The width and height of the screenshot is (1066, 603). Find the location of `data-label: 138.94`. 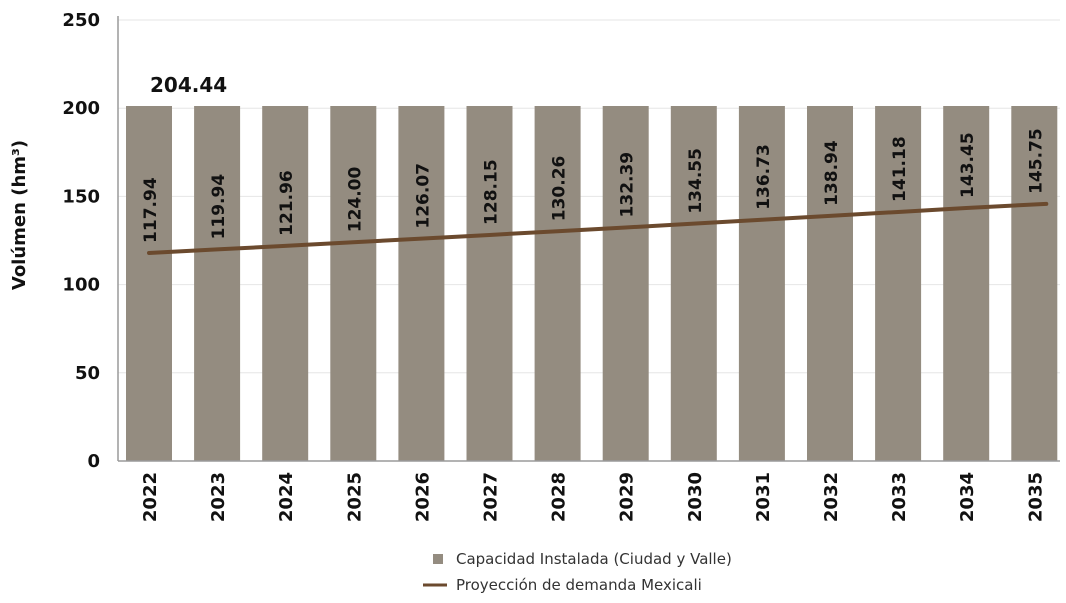

data-label: 138.94 is located at coordinates (832, 173).